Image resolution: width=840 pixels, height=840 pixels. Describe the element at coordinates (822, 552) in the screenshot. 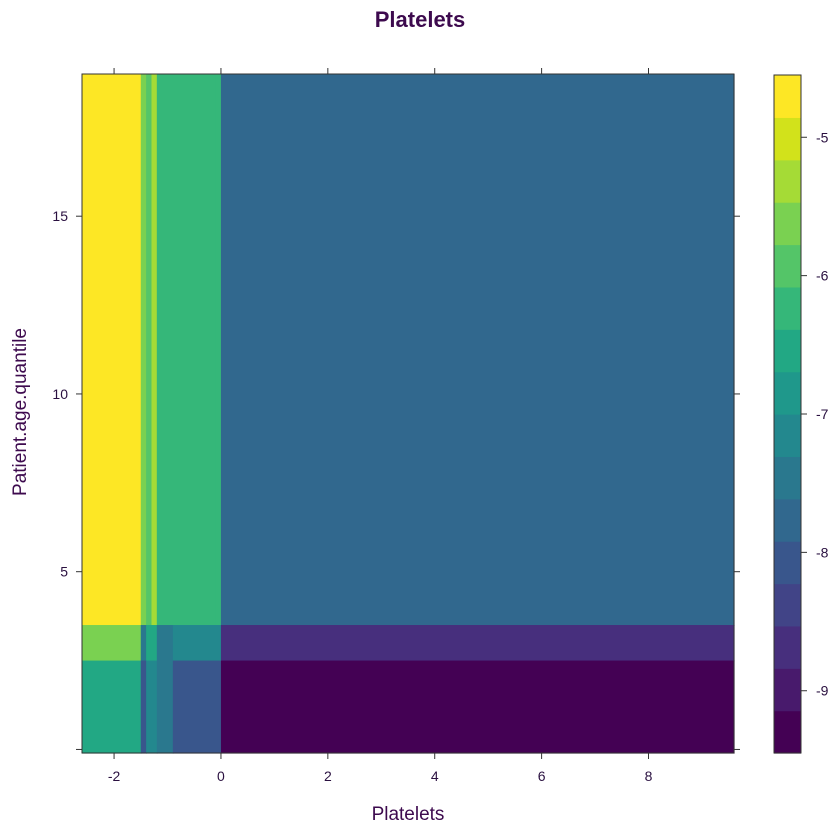

I see `colorbar-tick-label: -8` at that location.